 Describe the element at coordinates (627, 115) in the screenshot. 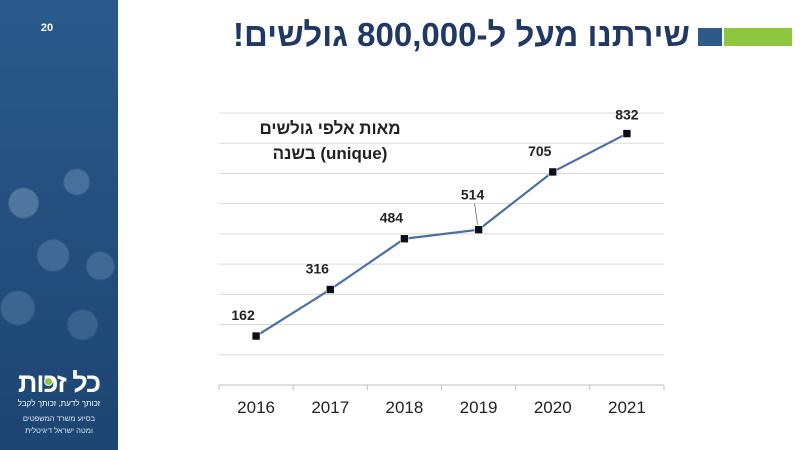

I see `data-label: 832` at that location.